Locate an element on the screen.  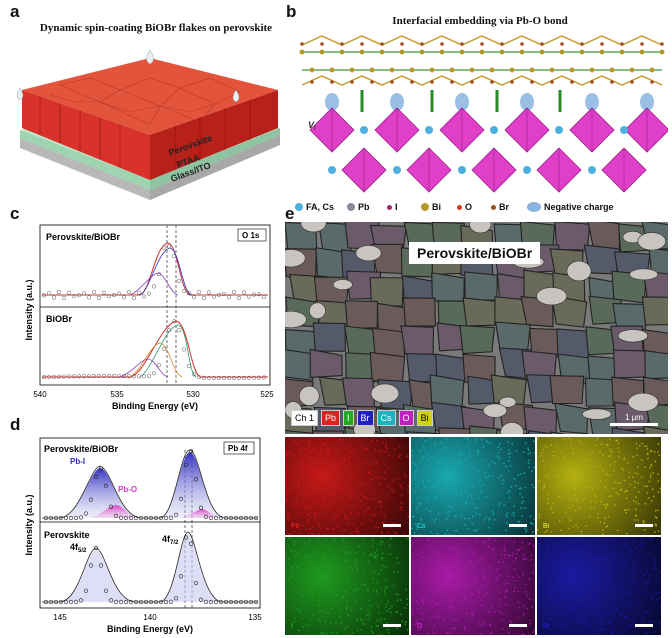
panel-b-title: Interfacial embedding via Pb-O bond is located at coordinates (480, 21).